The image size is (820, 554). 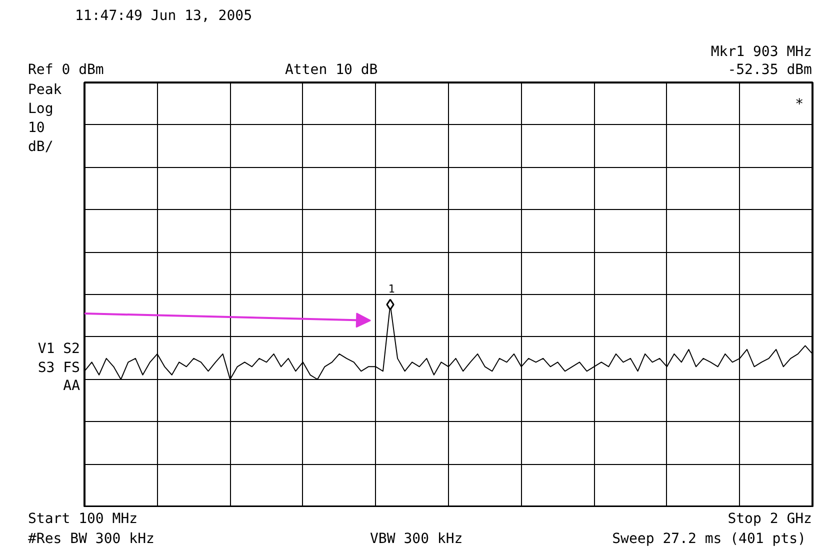 I want to click on text: S3 FS, so click(x=59, y=368).